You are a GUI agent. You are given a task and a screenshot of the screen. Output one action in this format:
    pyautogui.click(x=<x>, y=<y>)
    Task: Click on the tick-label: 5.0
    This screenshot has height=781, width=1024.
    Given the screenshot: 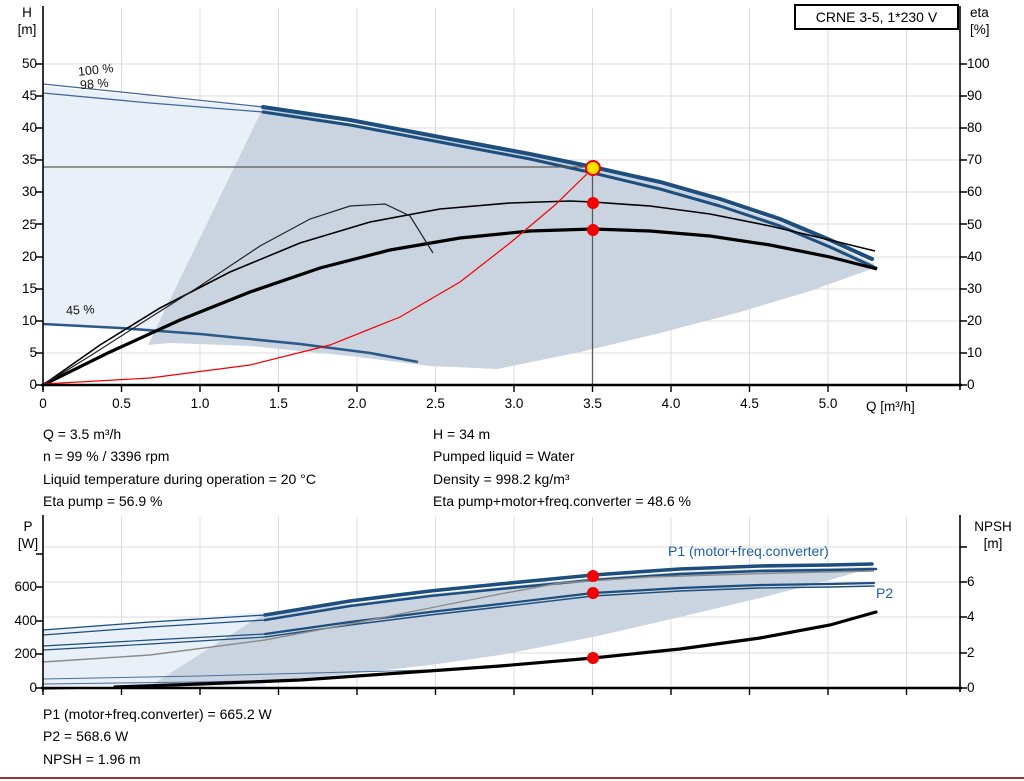 What is the action you would take?
    pyautogui.click(x=828, y=403)
    